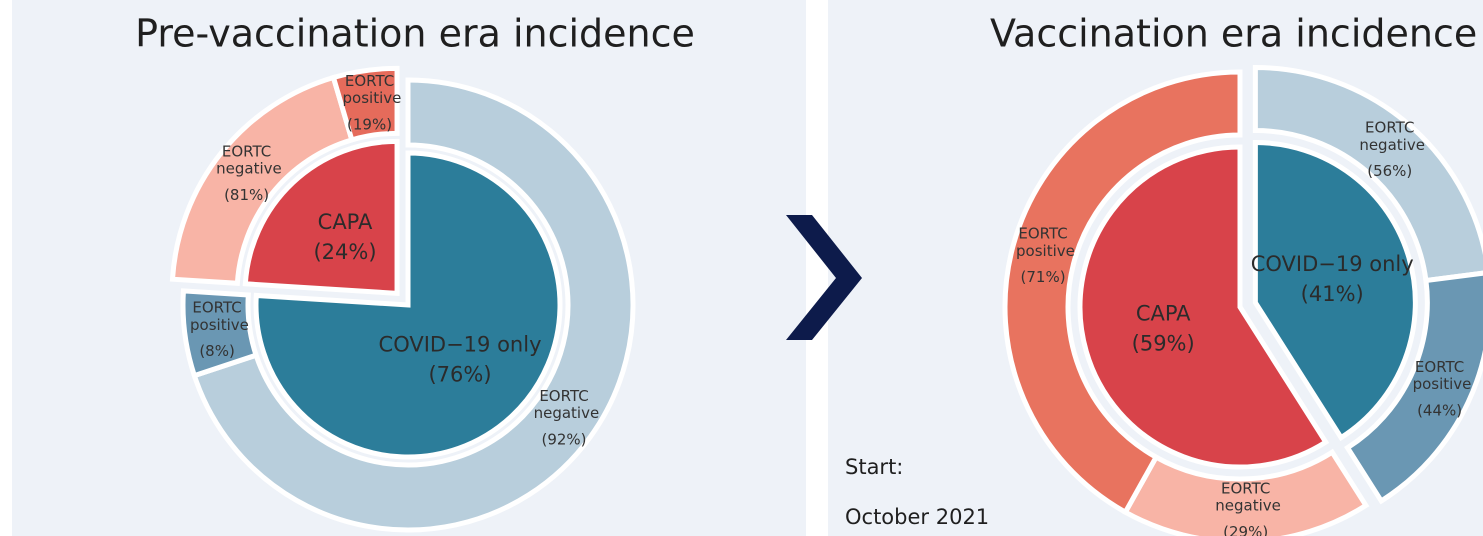  What do you see at coordinates (246, 195) in the screenshot?
I see `outer-value-label: (81%)` at bounding box center [246, 195].